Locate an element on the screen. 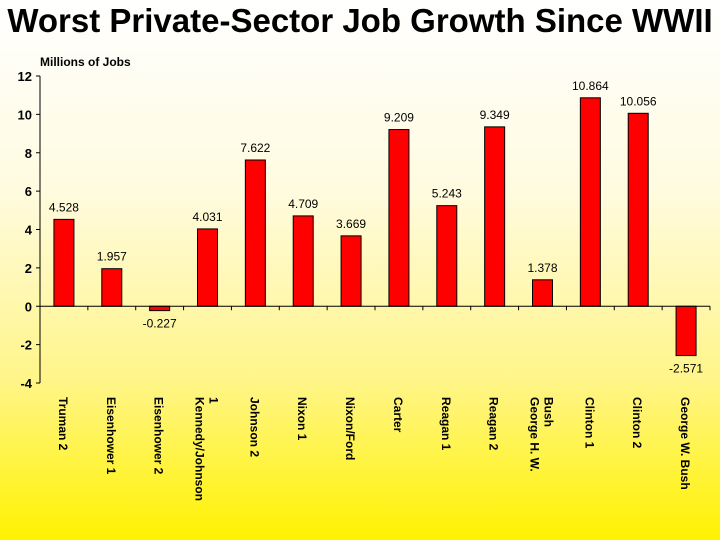  x-tick-label: Reagan 2 is located at coordinates (494, 424).